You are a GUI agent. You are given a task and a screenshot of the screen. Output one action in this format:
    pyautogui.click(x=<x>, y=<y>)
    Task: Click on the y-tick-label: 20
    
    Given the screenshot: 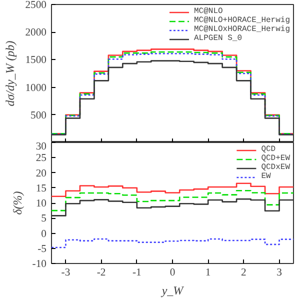 What is the action you would take?
    pyautogui.click(x=41, y=174)
    